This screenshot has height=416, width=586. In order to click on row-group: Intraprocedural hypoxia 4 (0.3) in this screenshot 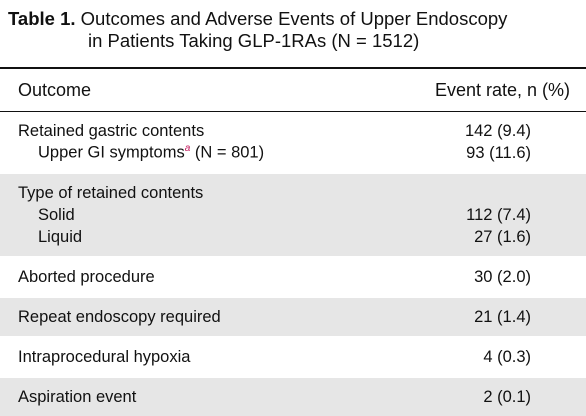, I will do `click(293, 357)`.